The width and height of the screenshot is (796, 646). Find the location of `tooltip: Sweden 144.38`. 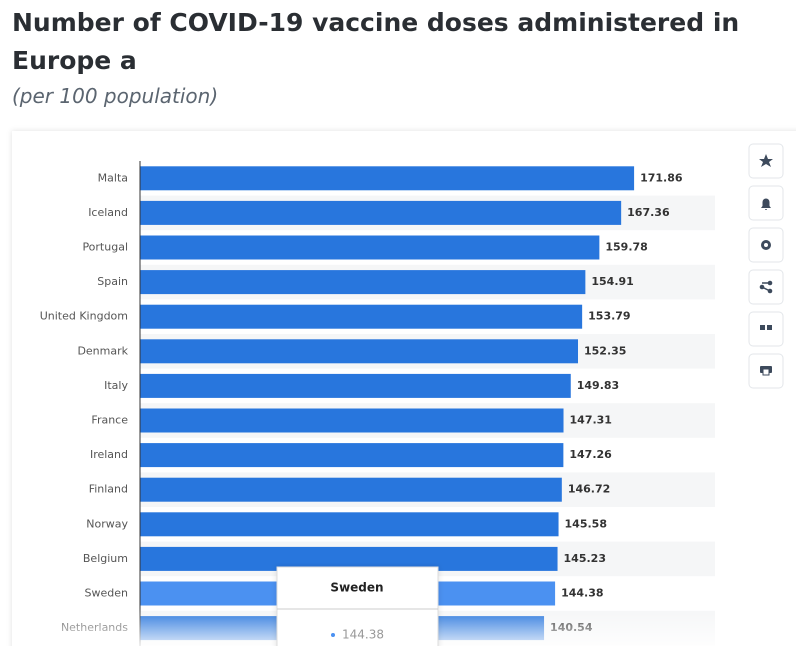

tooltip: Sweden 144.38 is located at coordinates (357, 606).